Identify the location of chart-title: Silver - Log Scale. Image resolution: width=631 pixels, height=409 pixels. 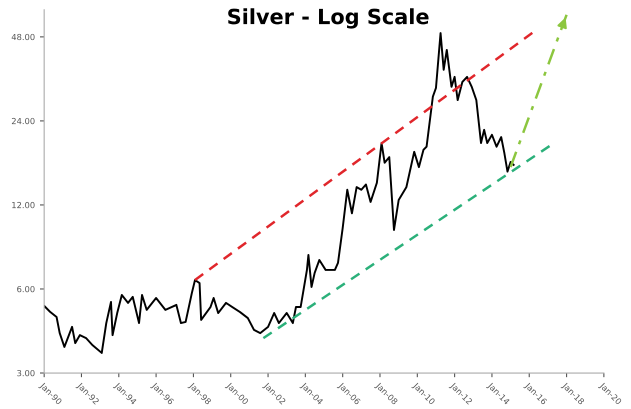
(328, 18).